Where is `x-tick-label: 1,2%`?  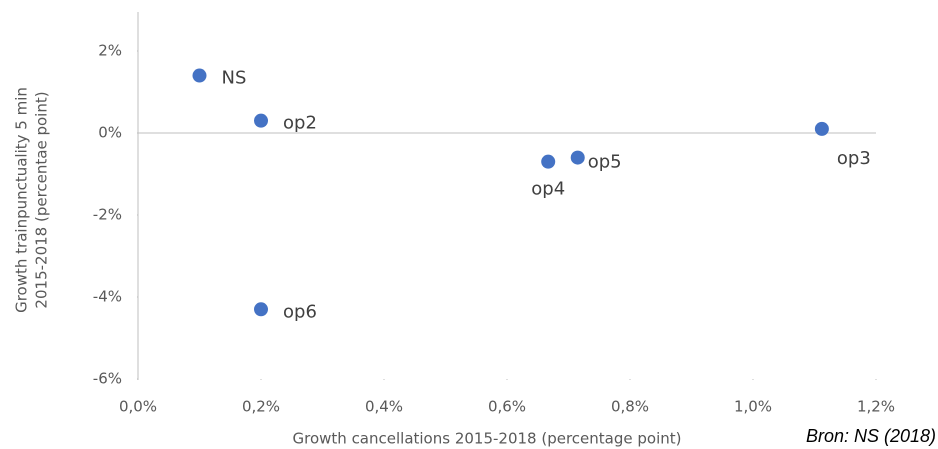 x-tick-label: 1,2% is located at coordinates (876, 407).